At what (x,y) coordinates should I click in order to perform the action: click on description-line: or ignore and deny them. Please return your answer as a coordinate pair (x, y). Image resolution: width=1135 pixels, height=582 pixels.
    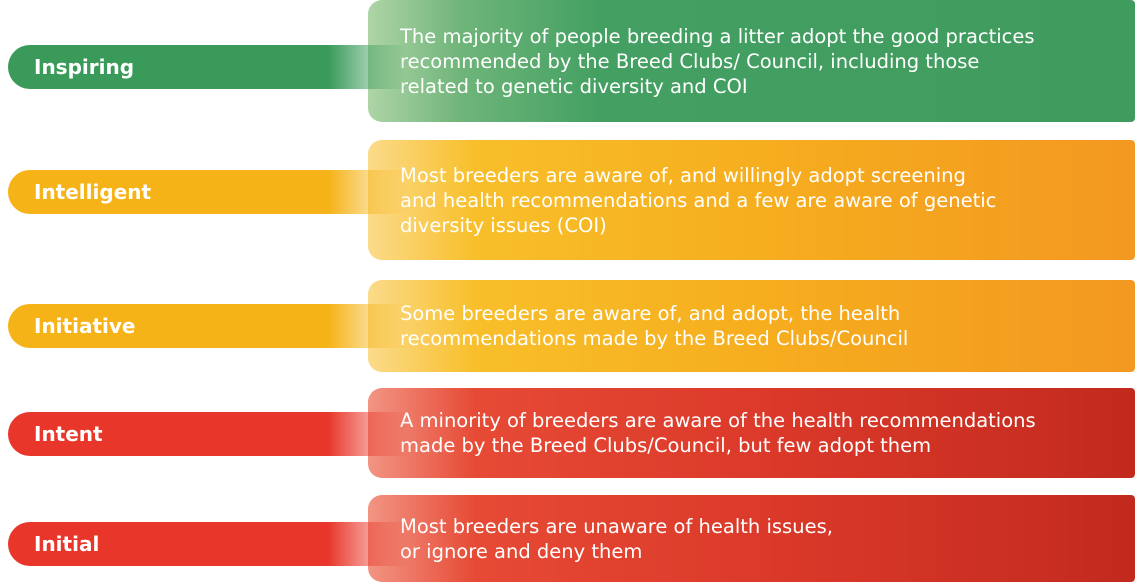
    Looking at the image, I should click on (521, 551).